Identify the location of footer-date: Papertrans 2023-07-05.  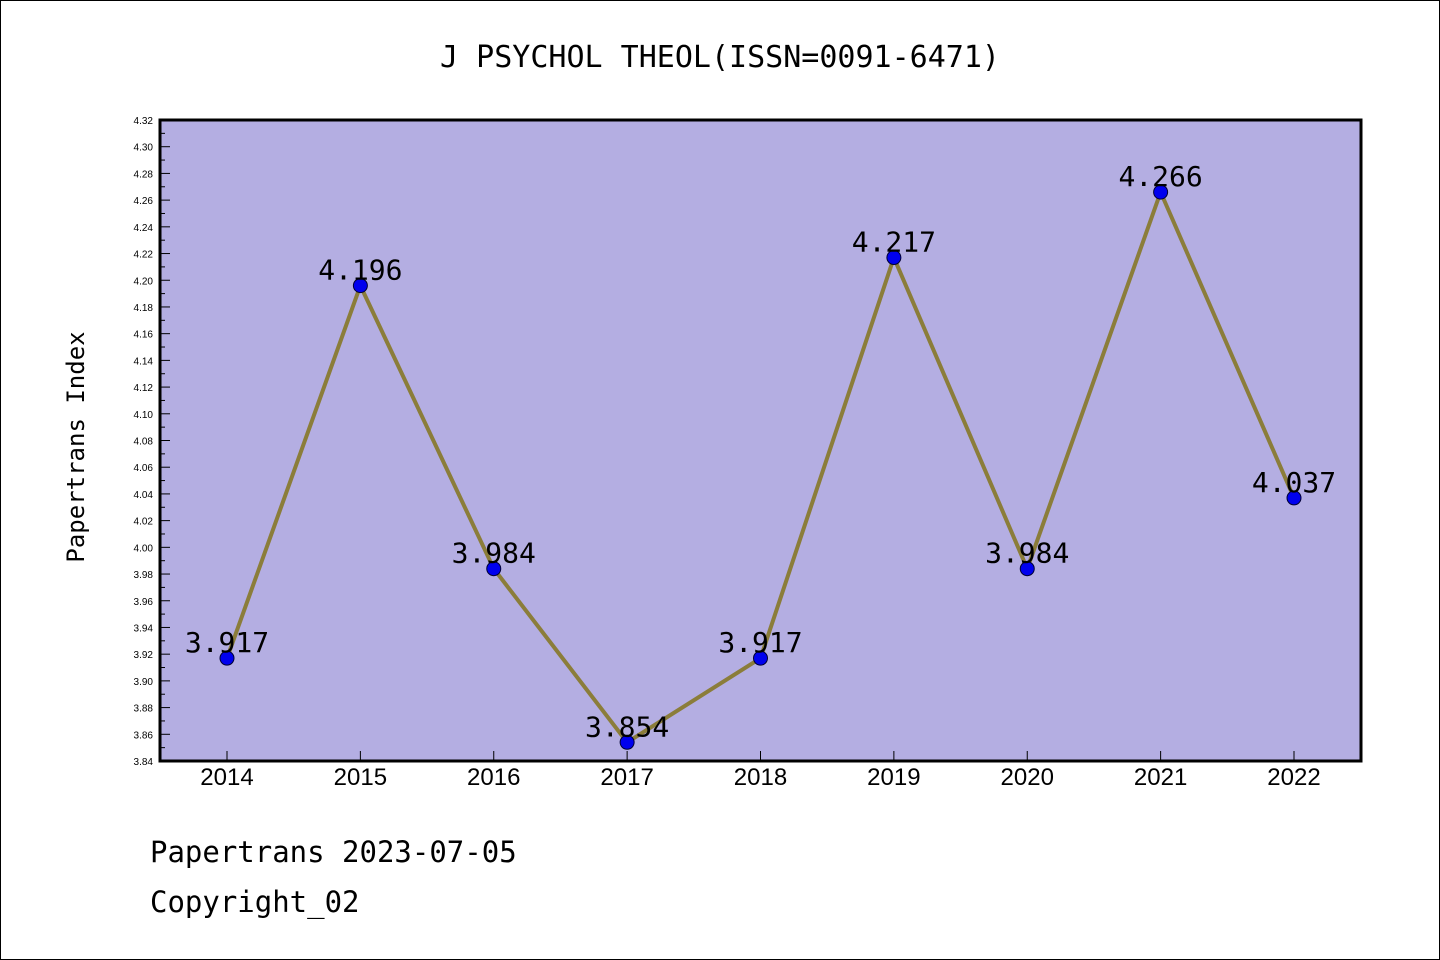
(333, 852).